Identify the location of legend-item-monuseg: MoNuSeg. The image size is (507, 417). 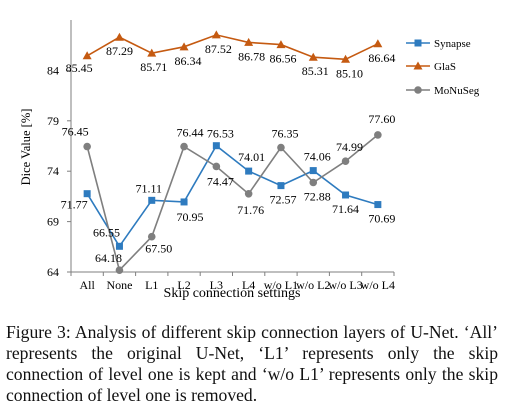
(443, 91).